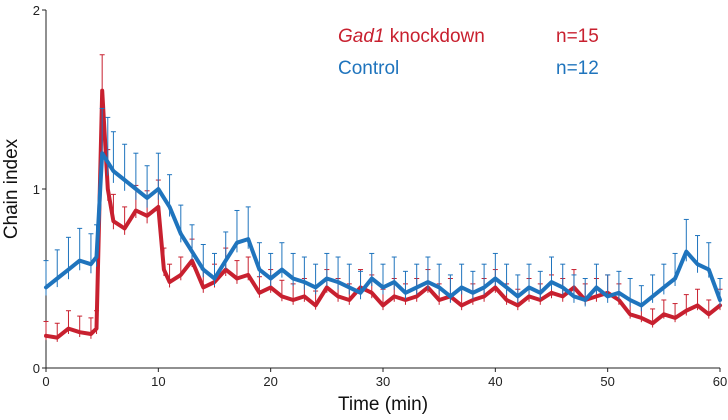 The image size is (728, 420). I want to click on y-tick-label: 2, so click(36, 10).